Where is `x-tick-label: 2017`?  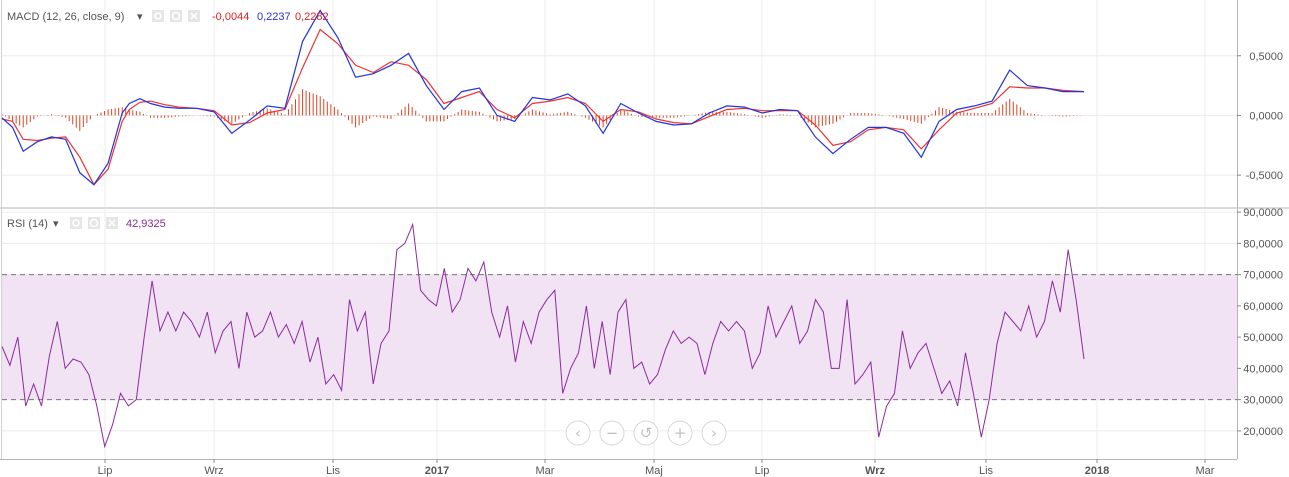
x-tick-label: 2017 is located at coordinates (437, 471).